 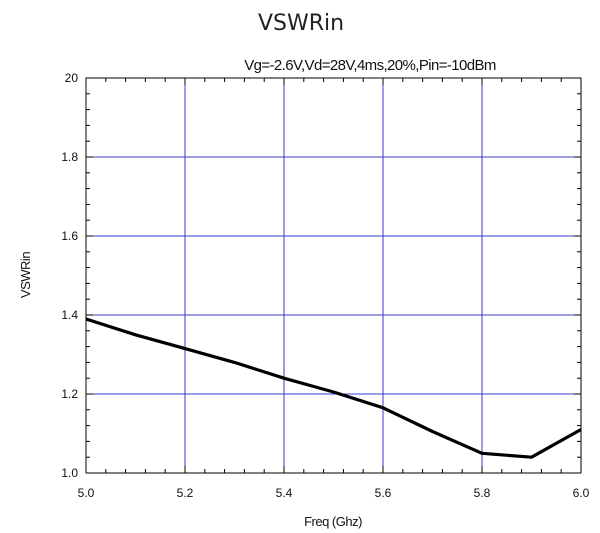 What do you see at coordinates (72, 78) in the screenshot?
I see `y-tick-label: 20` at bounding box center [72, 78].